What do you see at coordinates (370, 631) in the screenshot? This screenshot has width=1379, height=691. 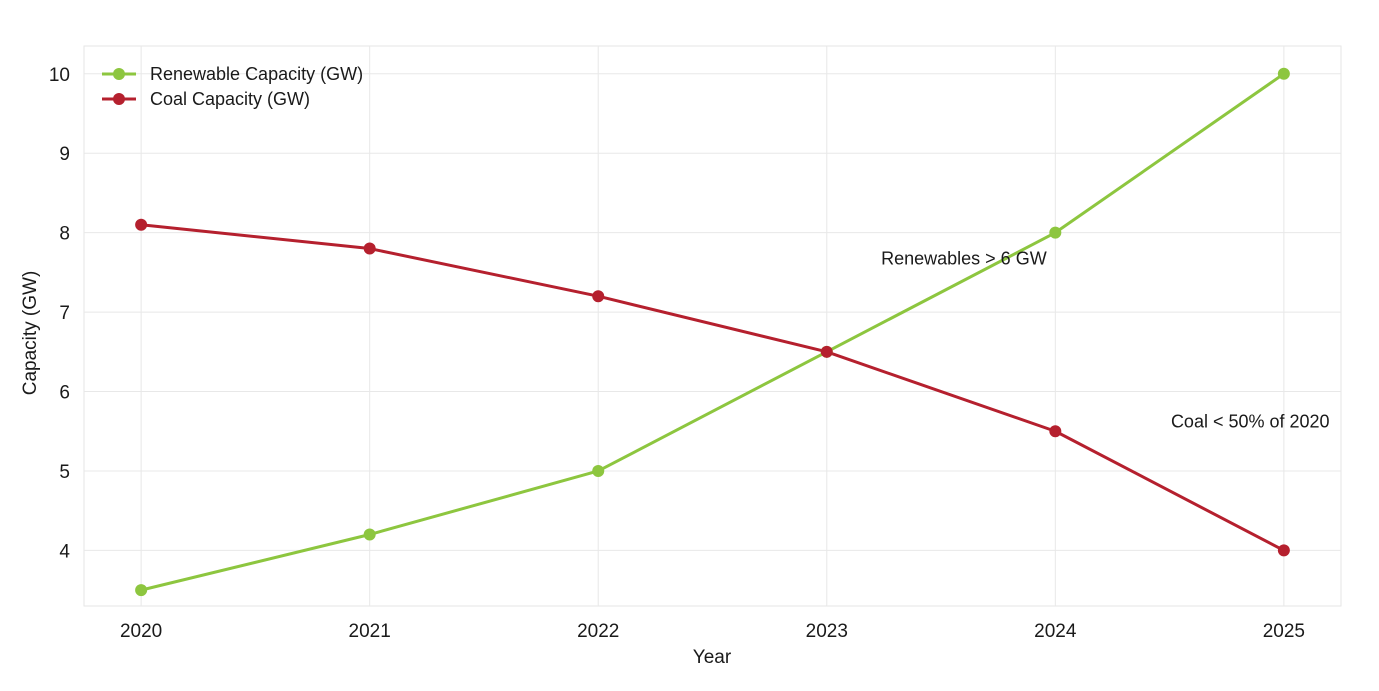 I see `x-tick-label: 2021` at bounding box center [370, 631].